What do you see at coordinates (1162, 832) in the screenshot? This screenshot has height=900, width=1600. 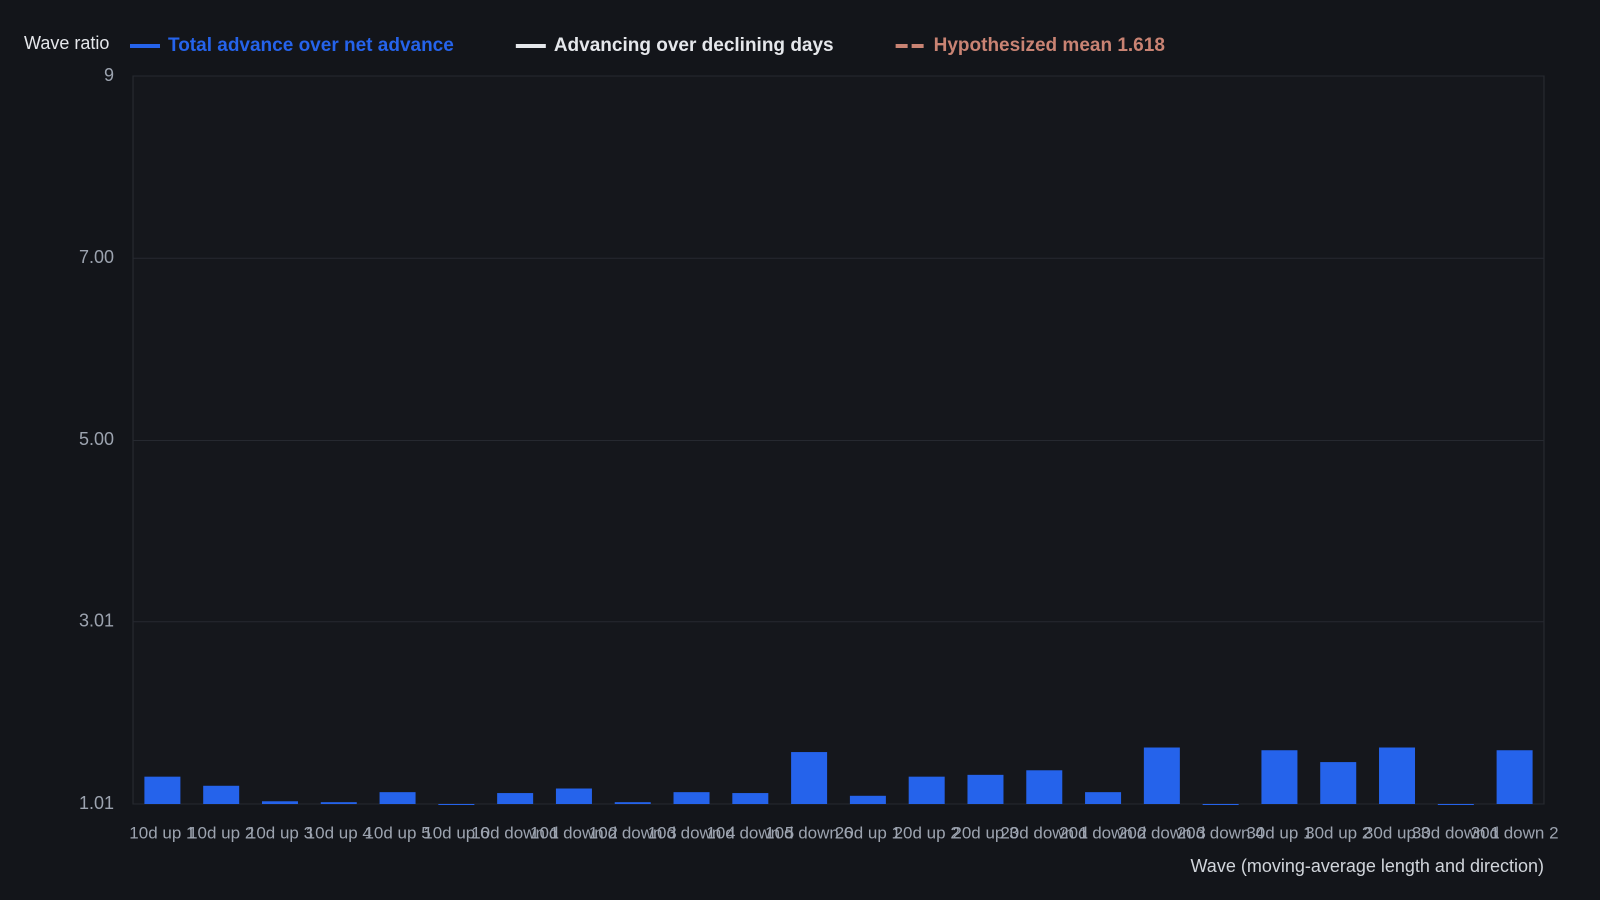 I see `x-tick-label: 20d down 3` at bounding box center [1162, 832].